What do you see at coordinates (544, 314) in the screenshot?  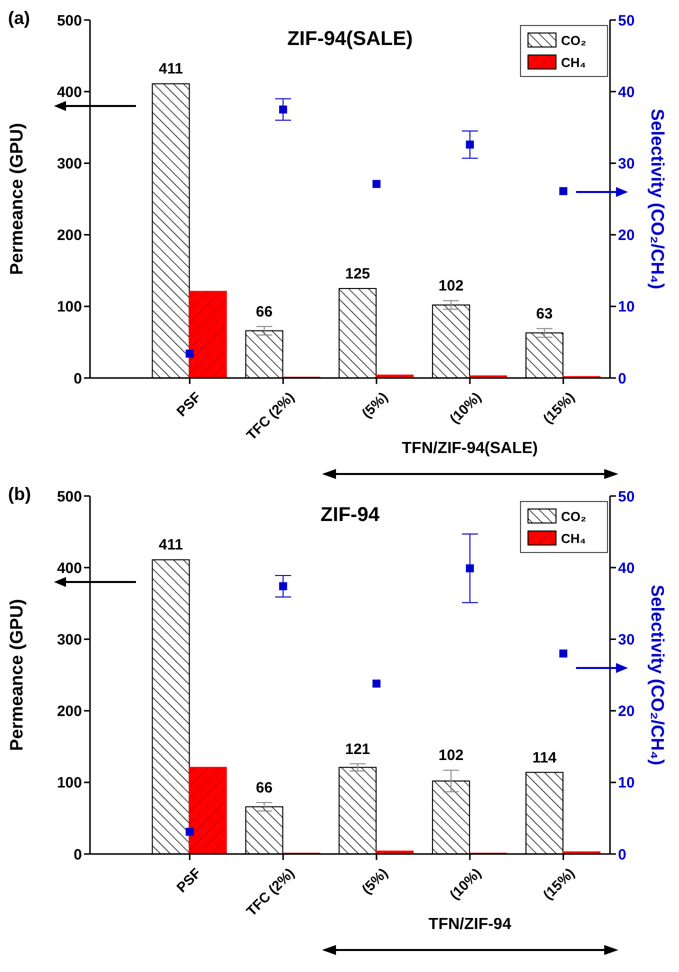 I see `data-label: 63` at bounding box center [544, 314].